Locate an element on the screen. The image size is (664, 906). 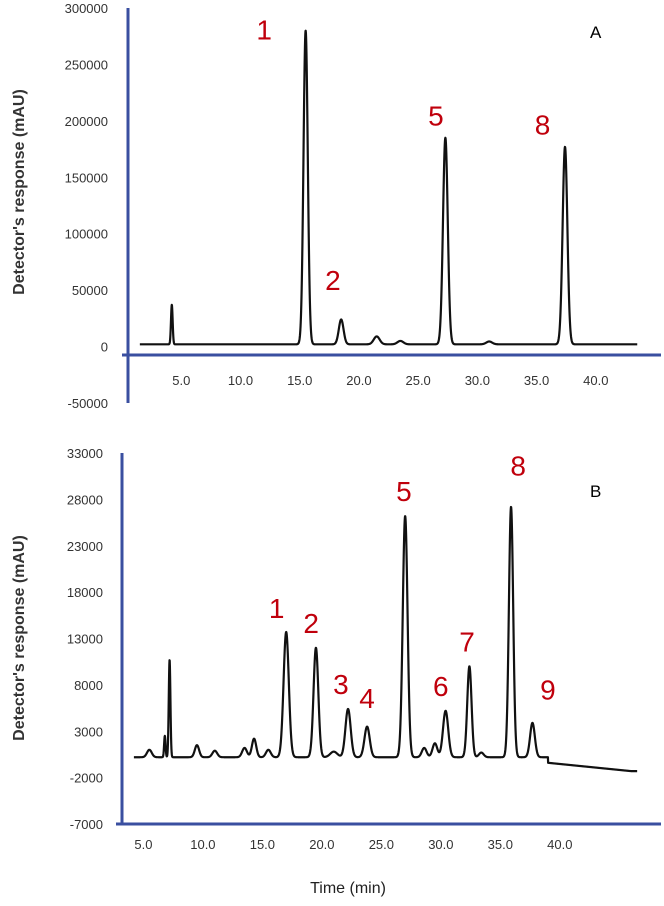
y-tick-label: 250000 is located at coordinates (86, 64).